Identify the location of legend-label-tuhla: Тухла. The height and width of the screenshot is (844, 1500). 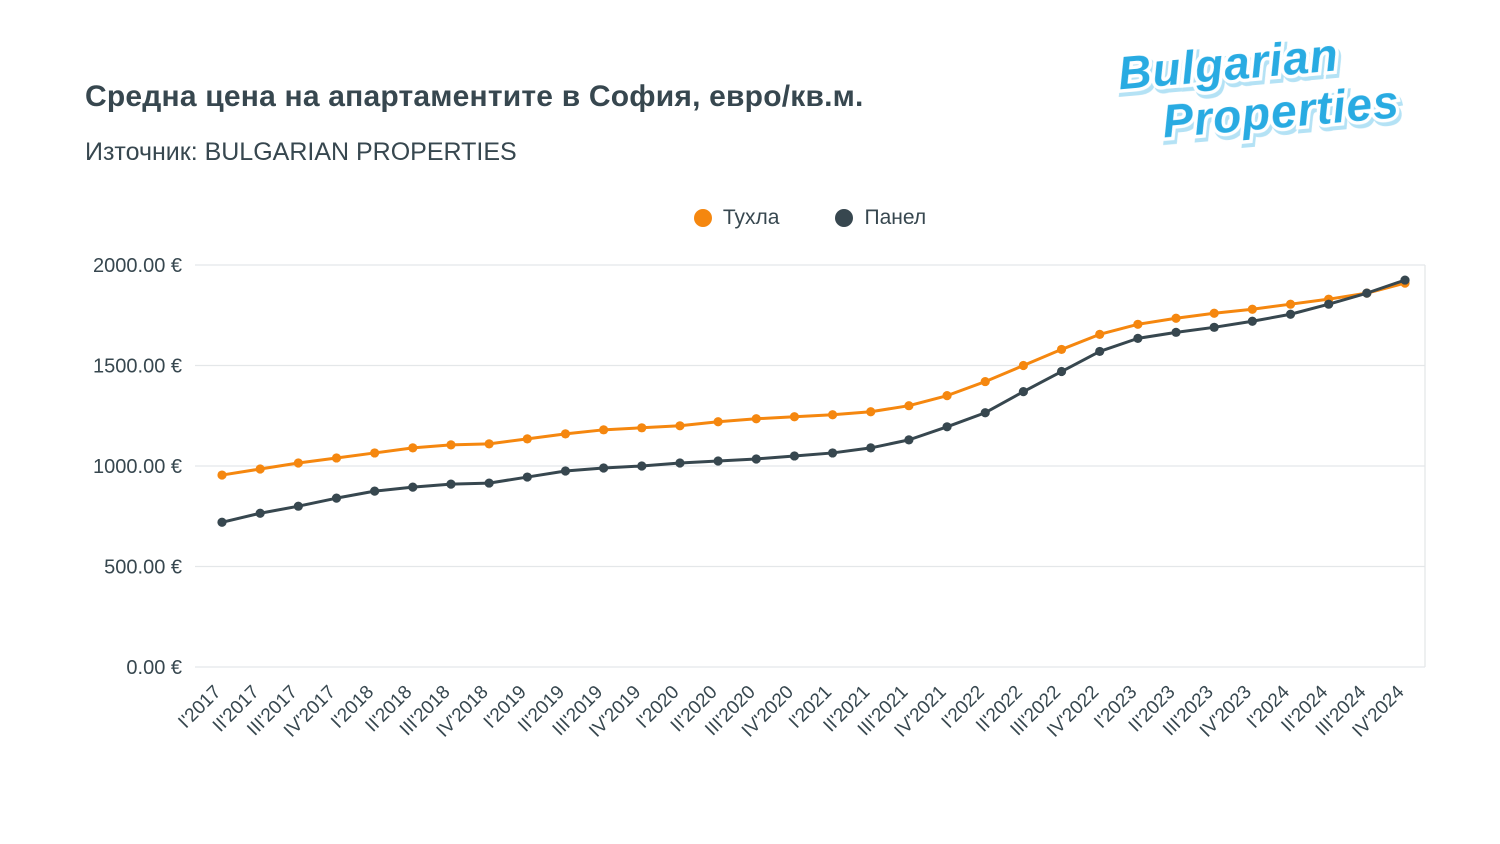
(751, 217).